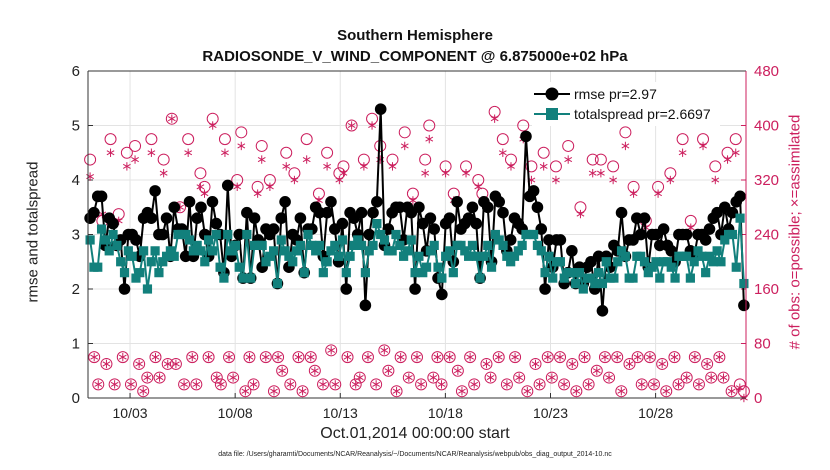  Describe the element at coordinates (766, 180) in the screenshot. I see `y-tick-label-right: 320` at that location.